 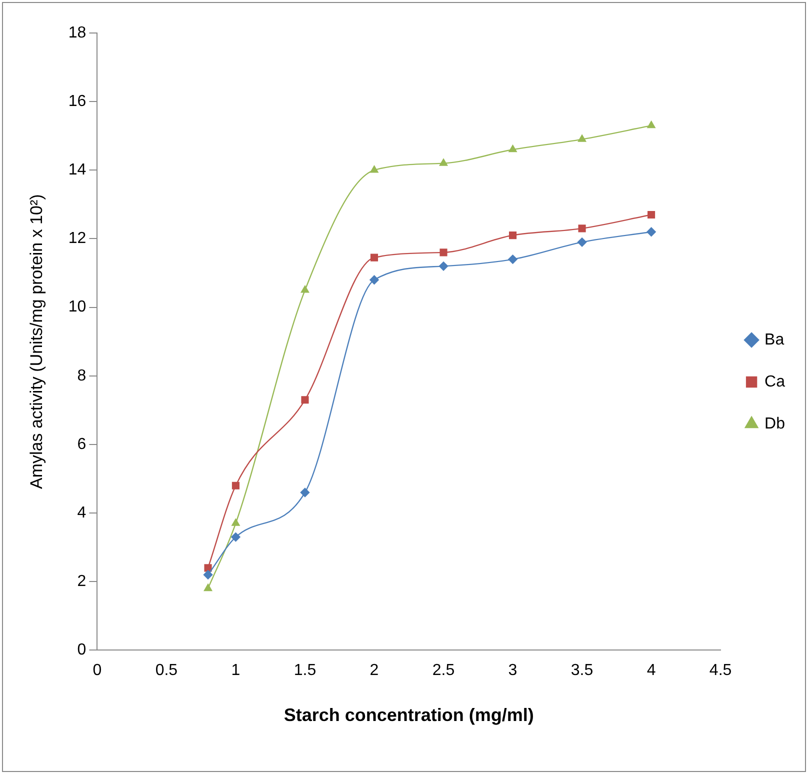 I want to click on x-tick-label: 1.5, so click(x=305, y=671).